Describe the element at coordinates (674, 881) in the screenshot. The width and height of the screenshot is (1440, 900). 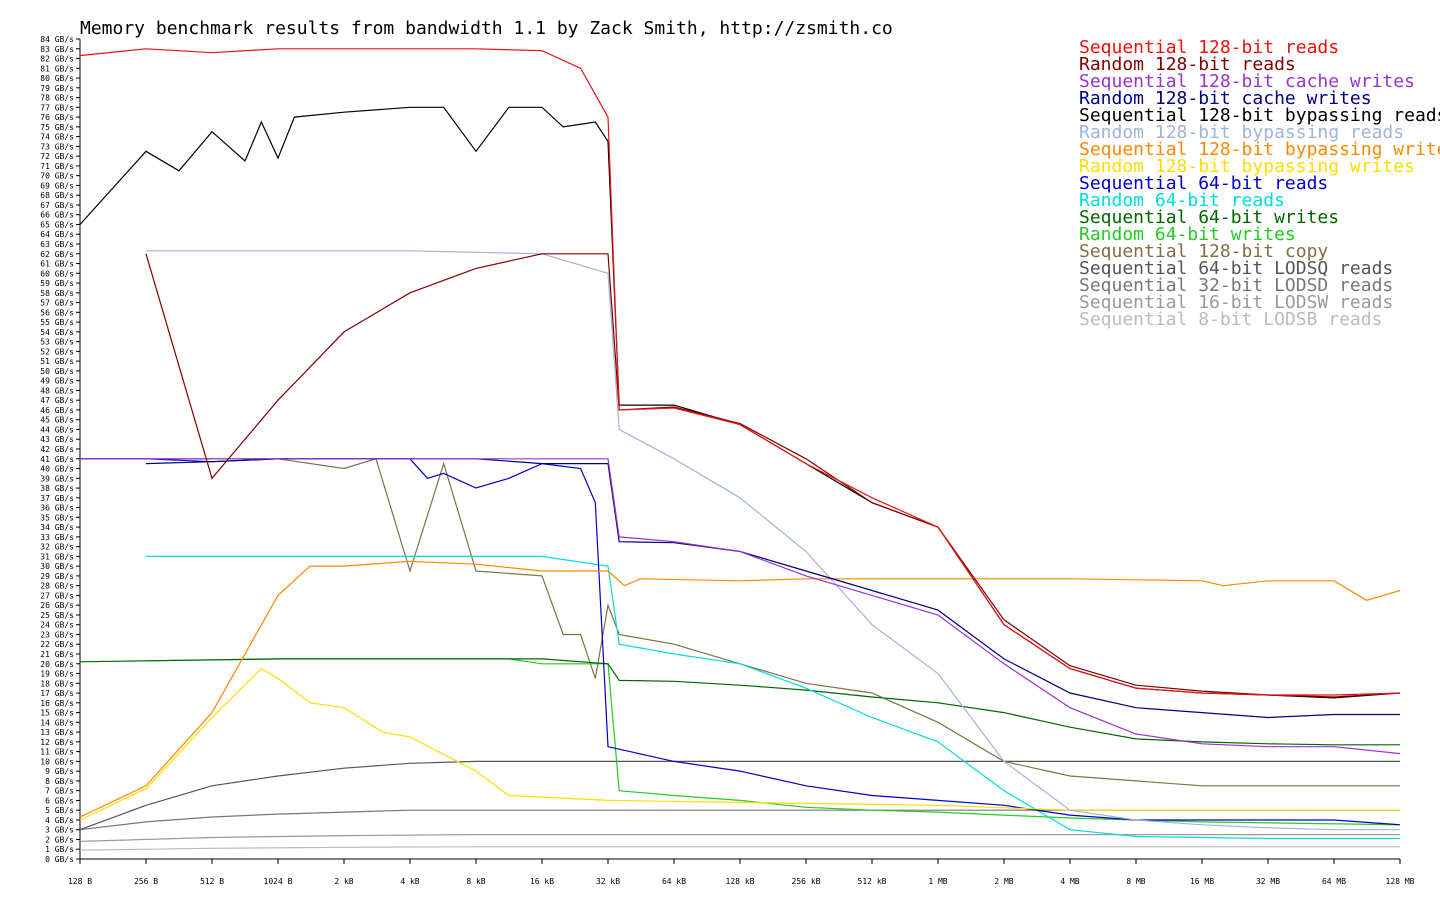
I see `x-tick-label: 64 kB` at that location.